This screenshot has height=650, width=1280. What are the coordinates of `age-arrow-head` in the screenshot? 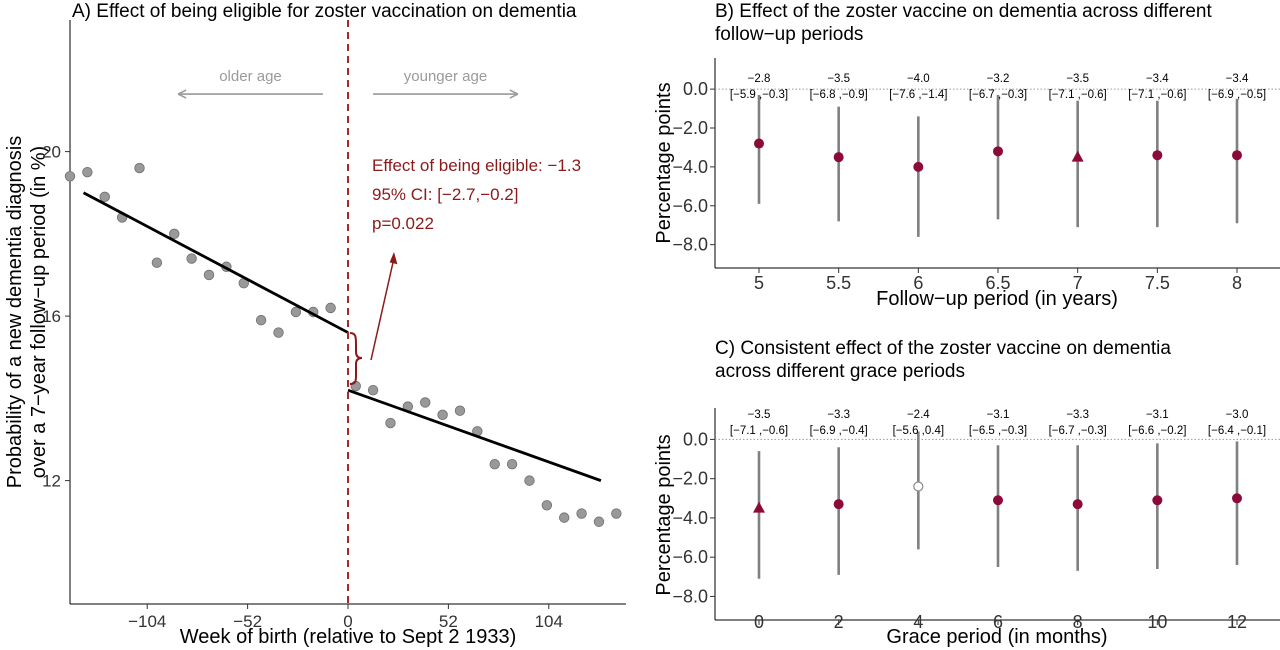 It's located at (514, 94).